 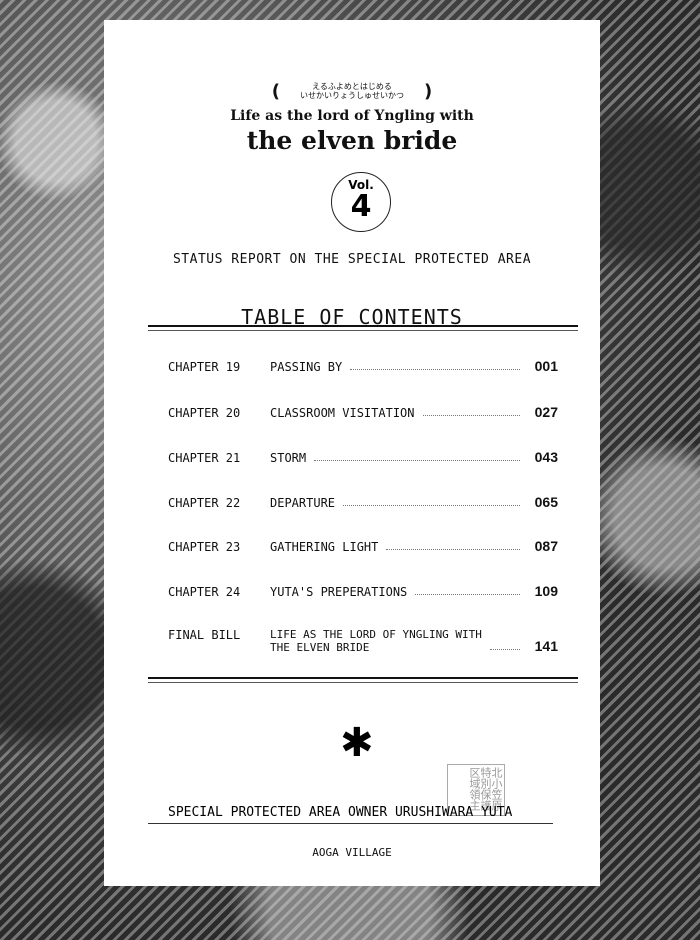 I want to click on furigana-line-1: えるふよめとはじめる, so click(x=352, y=86).